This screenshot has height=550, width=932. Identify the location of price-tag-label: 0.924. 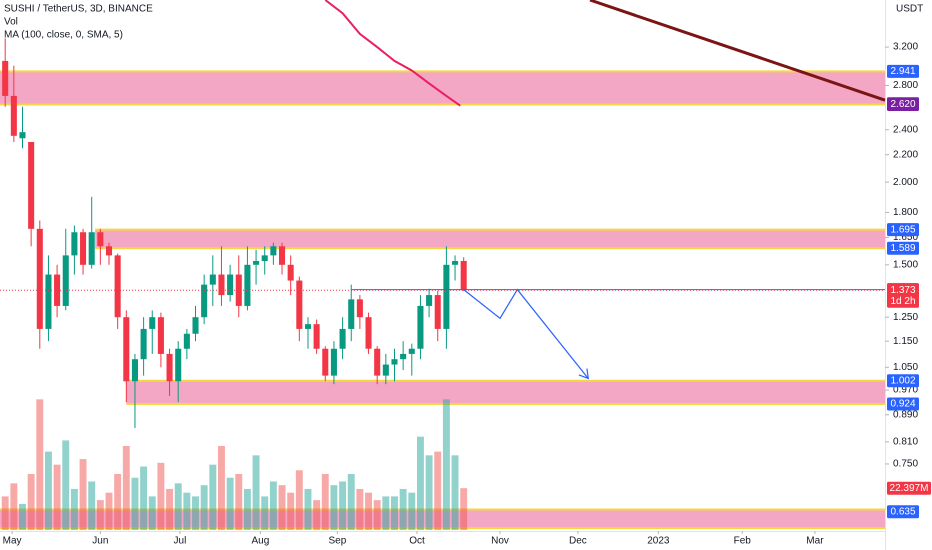
(902, 404).